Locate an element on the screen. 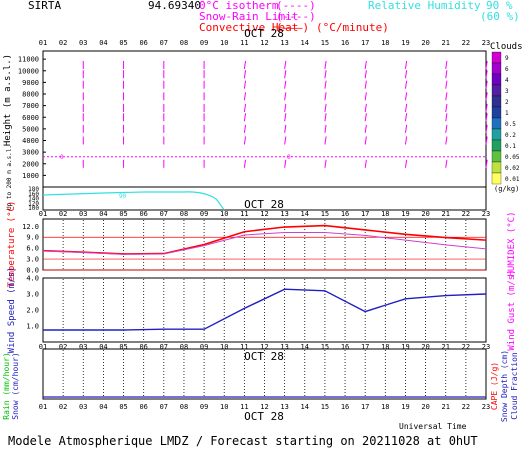  isotherm-tag-left: 0 is located at coordinates (62, 157).